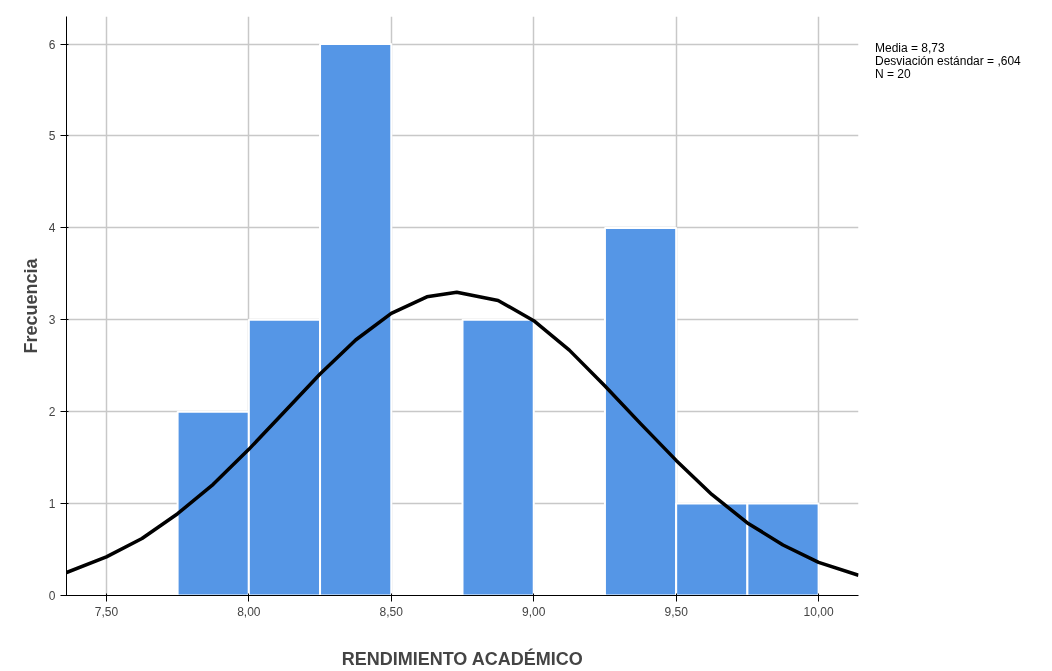 Image resolution: width=1052 pixels, height=671 pixels. What do you see at coordinates (52, 320) in the screenshot?
I see `y-tick-label: 3` at bounding box center [52, 320].